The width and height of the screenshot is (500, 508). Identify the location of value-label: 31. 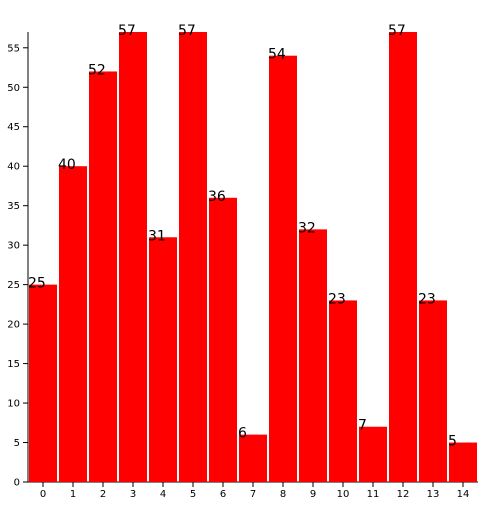
(157, 236).